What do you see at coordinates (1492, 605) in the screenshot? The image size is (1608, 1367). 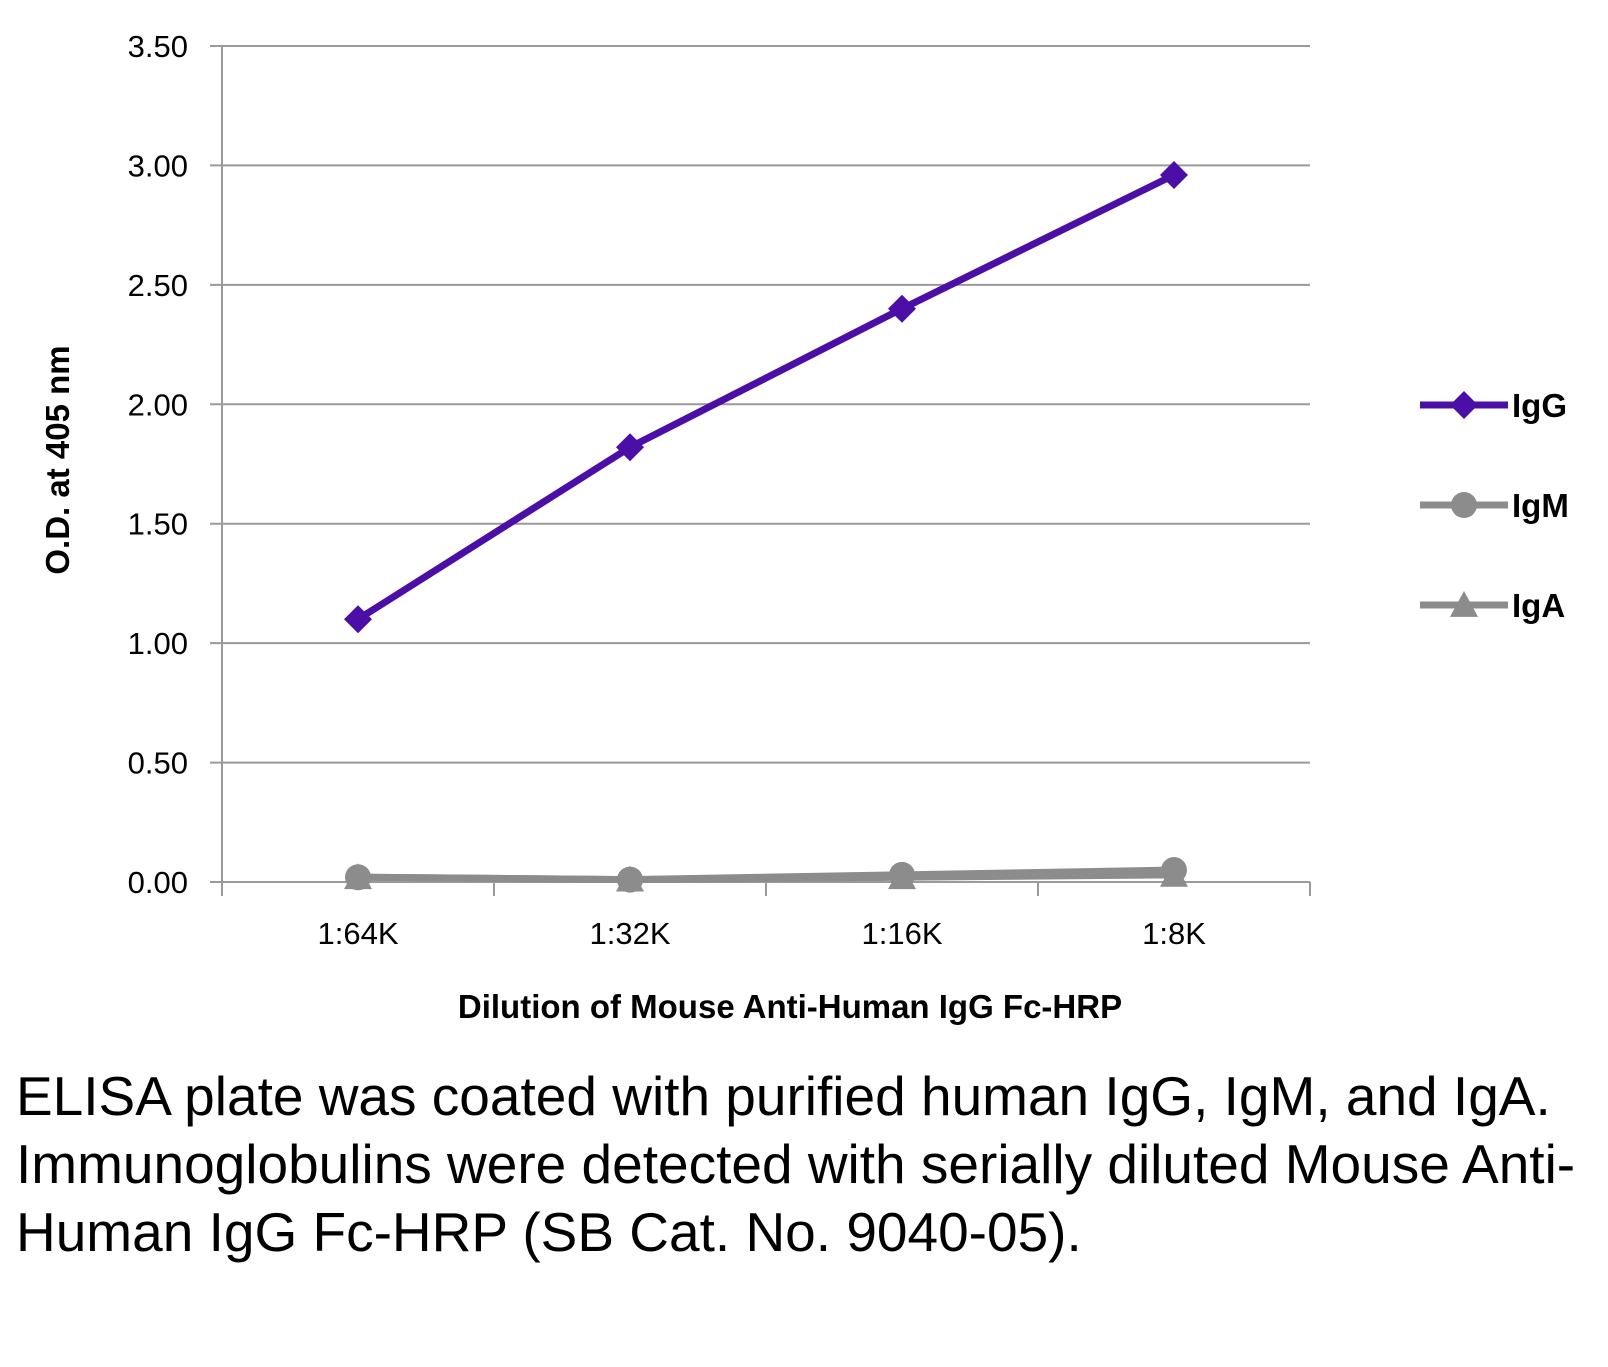 I see `legend-item-iga: IgA` at bounding box center [1492, 605].